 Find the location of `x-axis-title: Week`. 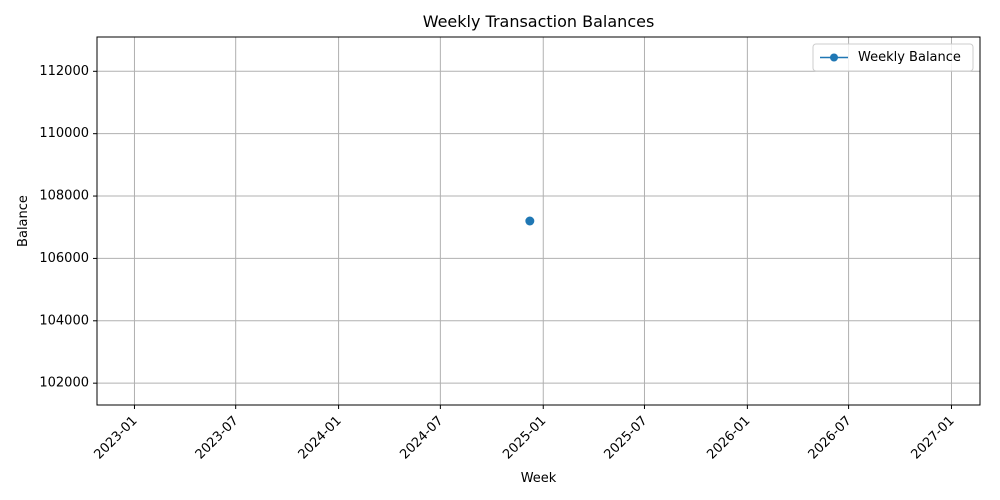

x-axis-title: Week is located at coordinates (539, 478).